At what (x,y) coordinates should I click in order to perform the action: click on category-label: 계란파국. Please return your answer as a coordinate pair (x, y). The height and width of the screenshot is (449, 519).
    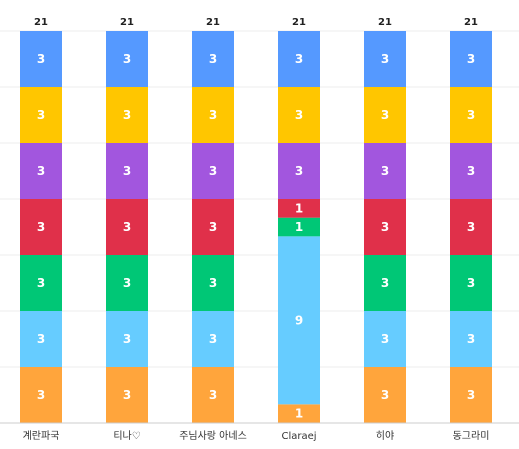
    Looking at the image, I should click on (41, 436).